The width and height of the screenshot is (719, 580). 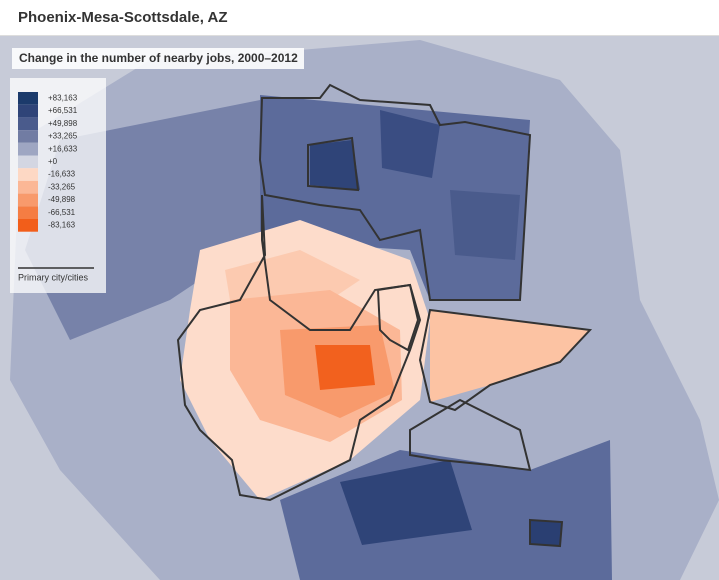 I want to click on subtitle-box, so click(x=158, y=58).